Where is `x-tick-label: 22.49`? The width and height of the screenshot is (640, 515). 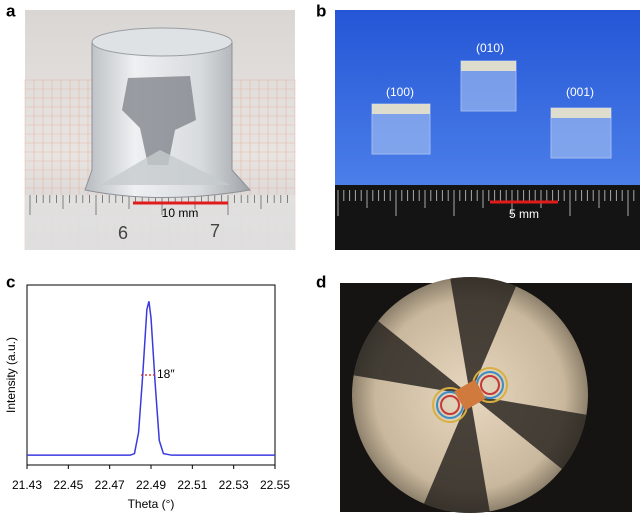 x-tick-label: 22.49 is located at coordinates (151, 485).